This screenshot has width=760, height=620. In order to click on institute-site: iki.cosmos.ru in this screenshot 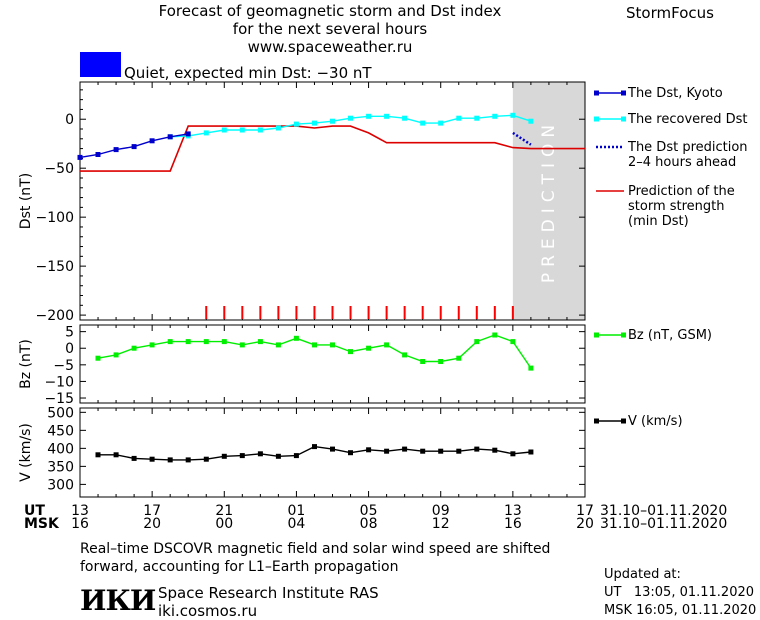, I will do `click(208, 611)`.